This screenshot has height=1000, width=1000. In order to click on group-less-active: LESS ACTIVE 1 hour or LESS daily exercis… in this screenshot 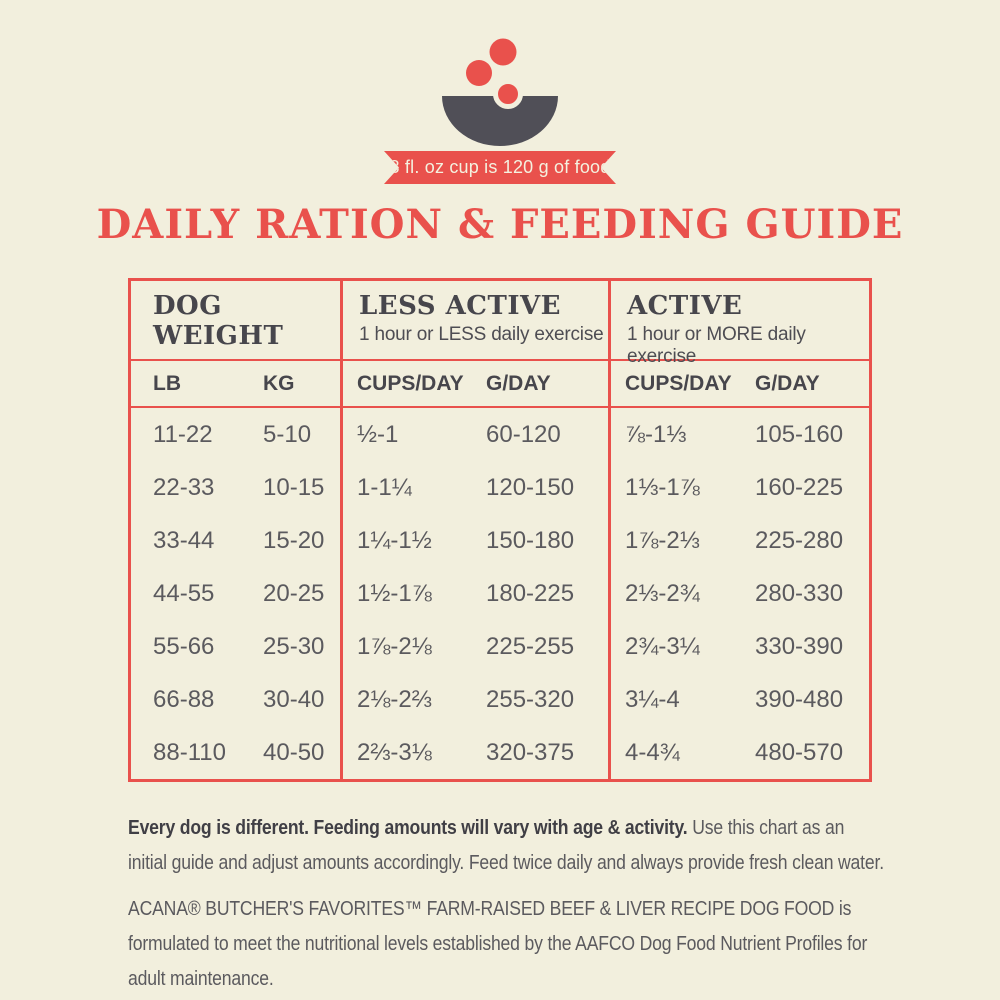, I will do `click(475, 320)`.